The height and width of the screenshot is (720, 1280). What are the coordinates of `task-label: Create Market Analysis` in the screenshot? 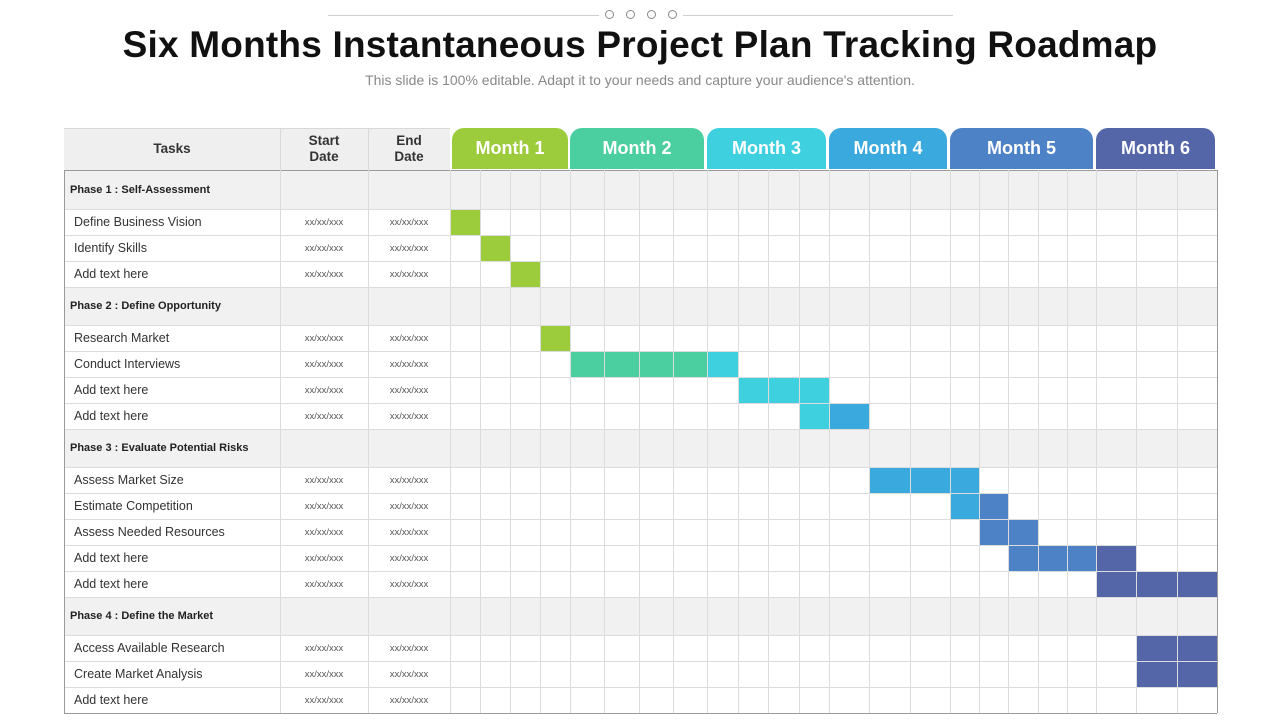 It's located at (138, 674).